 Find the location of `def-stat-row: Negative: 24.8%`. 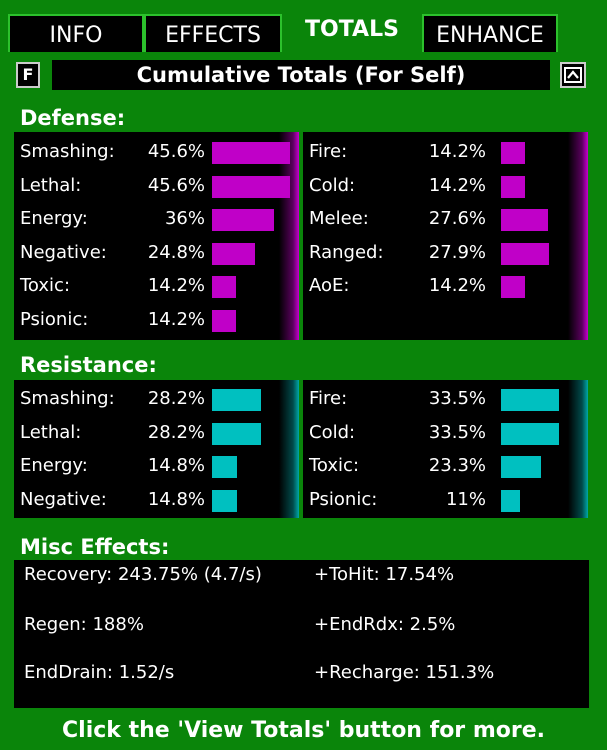

def-stat-row: Negative: 24.8% is located at coordinates (157, 253).